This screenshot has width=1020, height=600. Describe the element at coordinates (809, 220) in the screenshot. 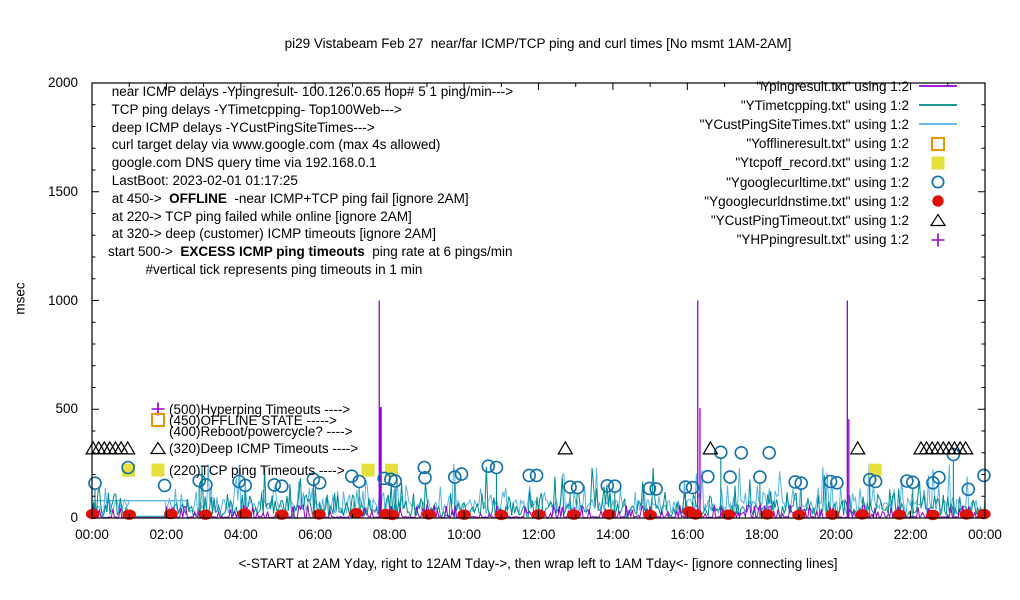

I see `legend-label: "YCustPingTimeout.txt" using 1:2` at that location.